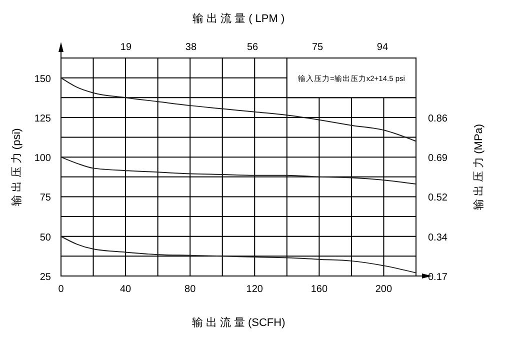 The width and height of the screenshot is (511, 346). I want to click on x-tick-label: 160, so click(319, 289).